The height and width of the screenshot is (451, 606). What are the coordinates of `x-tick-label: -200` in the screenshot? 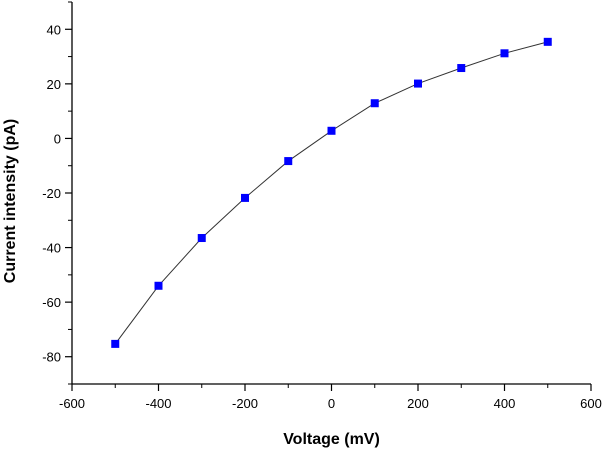 It's located at (245, 403).